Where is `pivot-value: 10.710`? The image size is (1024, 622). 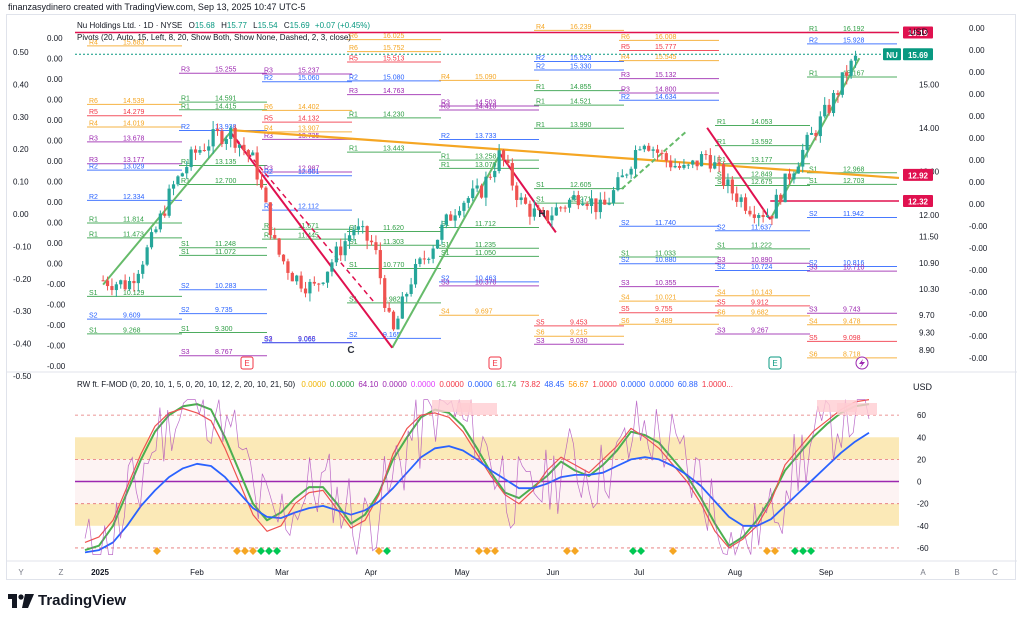
pivot-value: 10.710 is located at coordinates (854, 268).